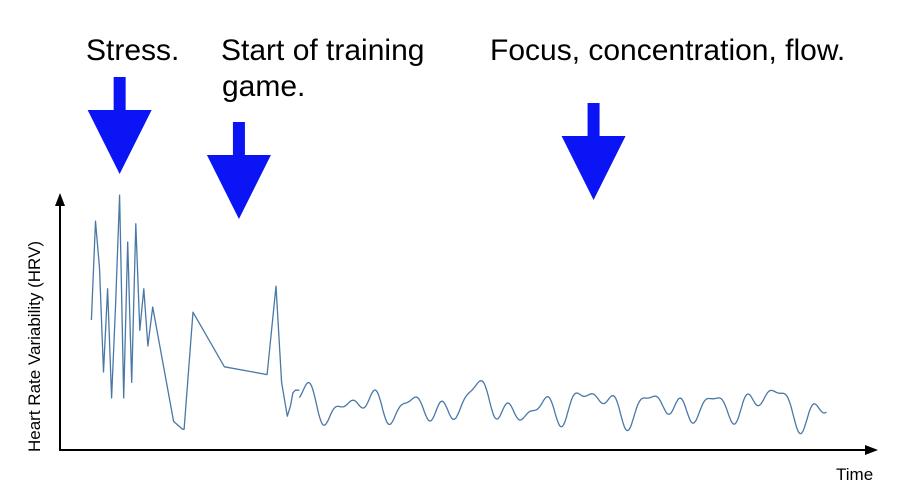  I want to click on arrow-start-of-training, so click(238, 170).